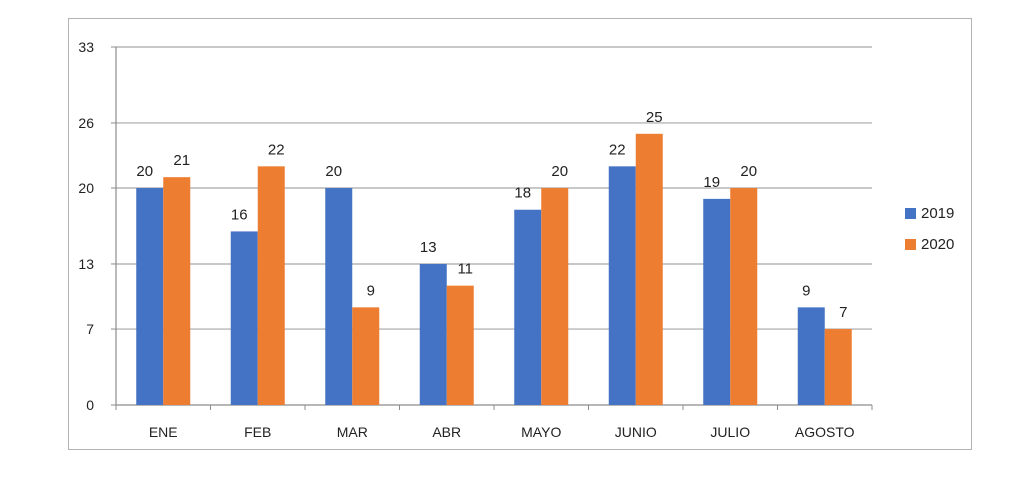 The width and height of the screenshot is (1024, 498). What do you see at coordinates (910, 213) in the screenshot?
I see `legend-swatch-2019` at bounding box center [910, 213].